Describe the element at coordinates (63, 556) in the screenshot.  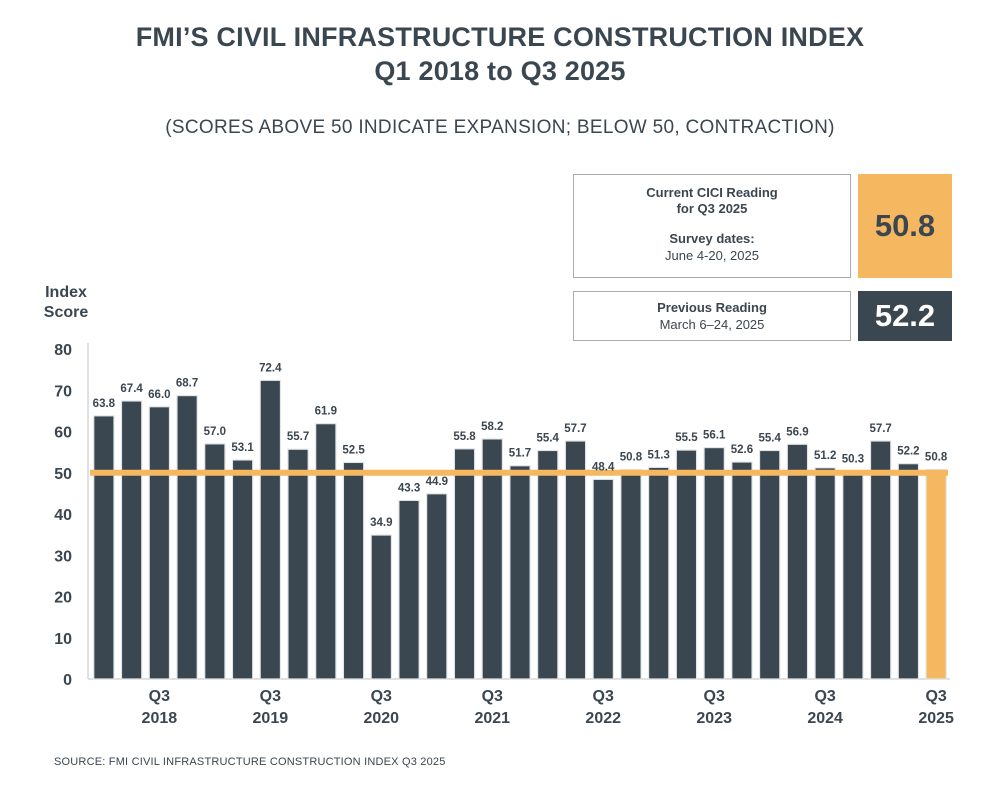
I see `y-tick-label: 30` at that location.